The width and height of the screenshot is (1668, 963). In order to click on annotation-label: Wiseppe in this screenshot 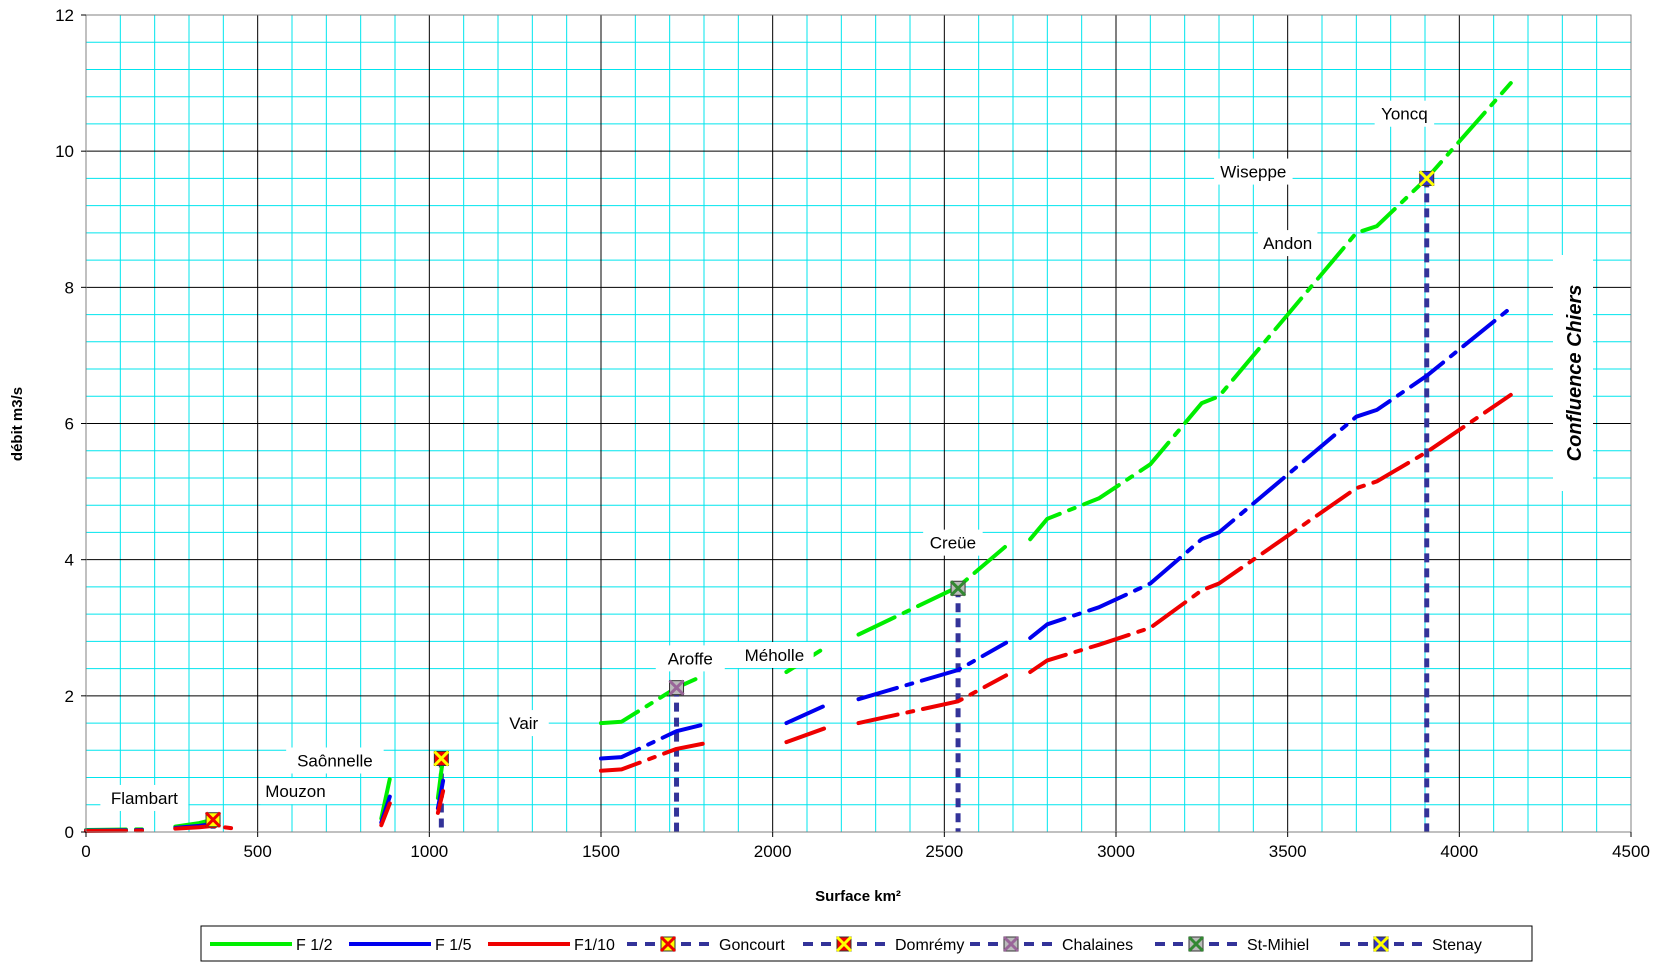, I will do `click(1253, 172)`.